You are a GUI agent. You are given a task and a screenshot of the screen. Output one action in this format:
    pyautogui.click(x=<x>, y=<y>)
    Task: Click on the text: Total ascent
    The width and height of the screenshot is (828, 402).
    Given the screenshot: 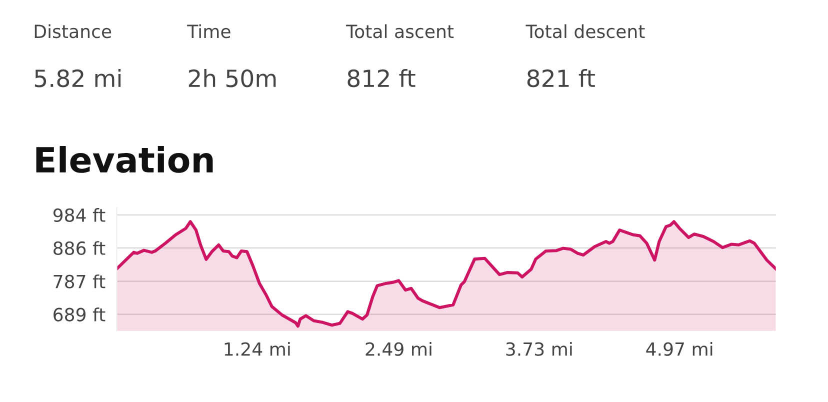 What is the action you would take?
    pyautogui.click(x=400, y=31)
    